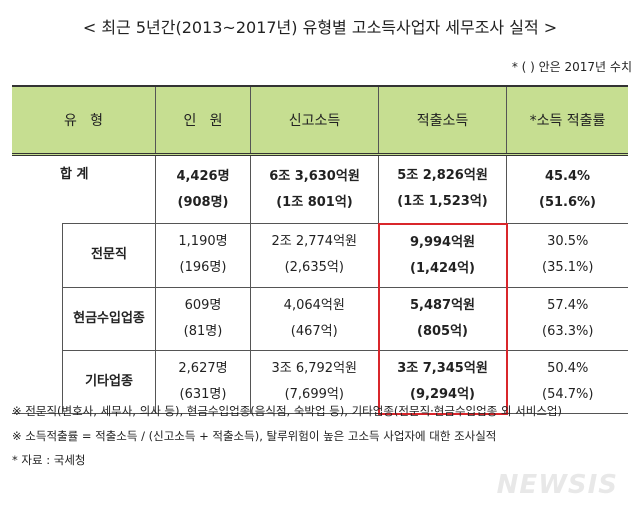  I want to click on value: 6조 3,630억원, so click(314, 176).